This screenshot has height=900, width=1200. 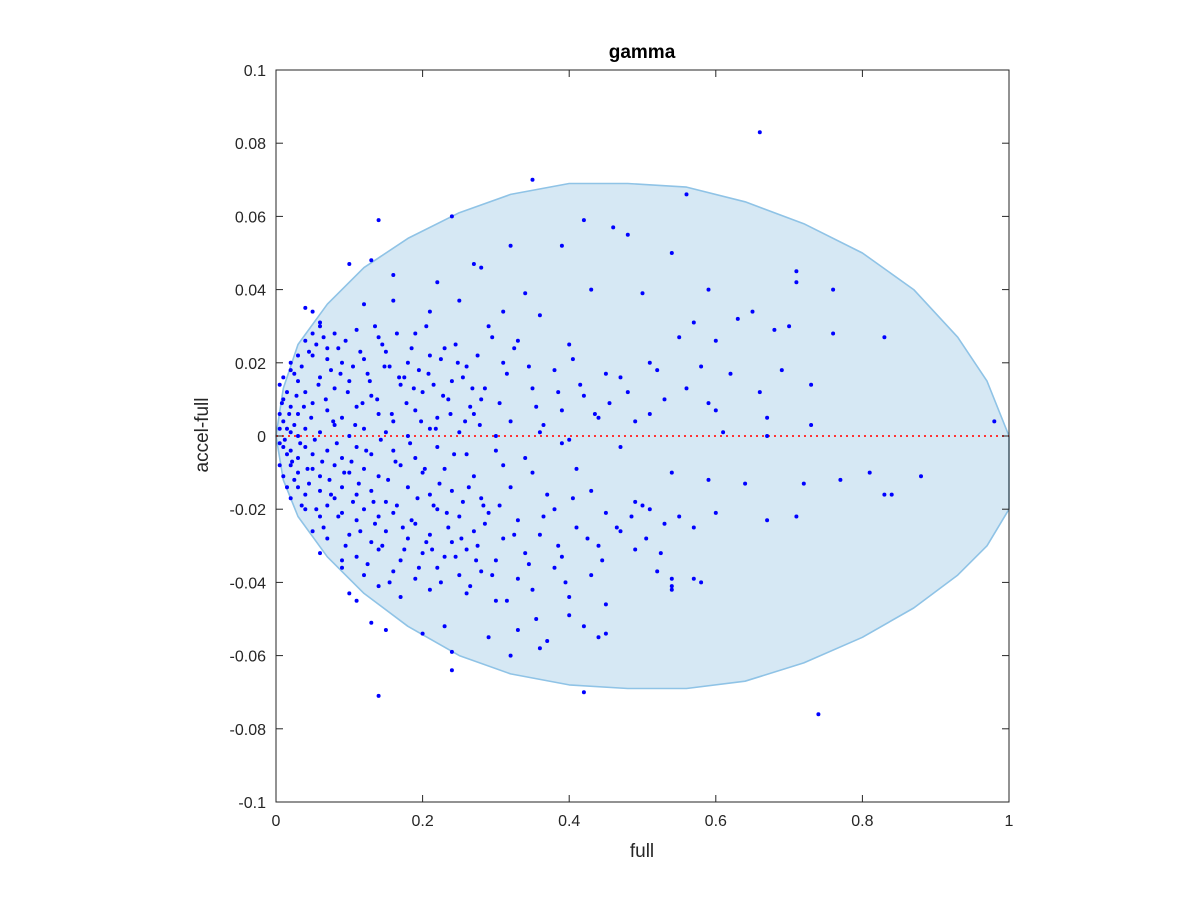 What do you see at coordinates (252, 803) in the screenshot?
I see `y-tick-label: -0.1` at bounding box center [252, 803].